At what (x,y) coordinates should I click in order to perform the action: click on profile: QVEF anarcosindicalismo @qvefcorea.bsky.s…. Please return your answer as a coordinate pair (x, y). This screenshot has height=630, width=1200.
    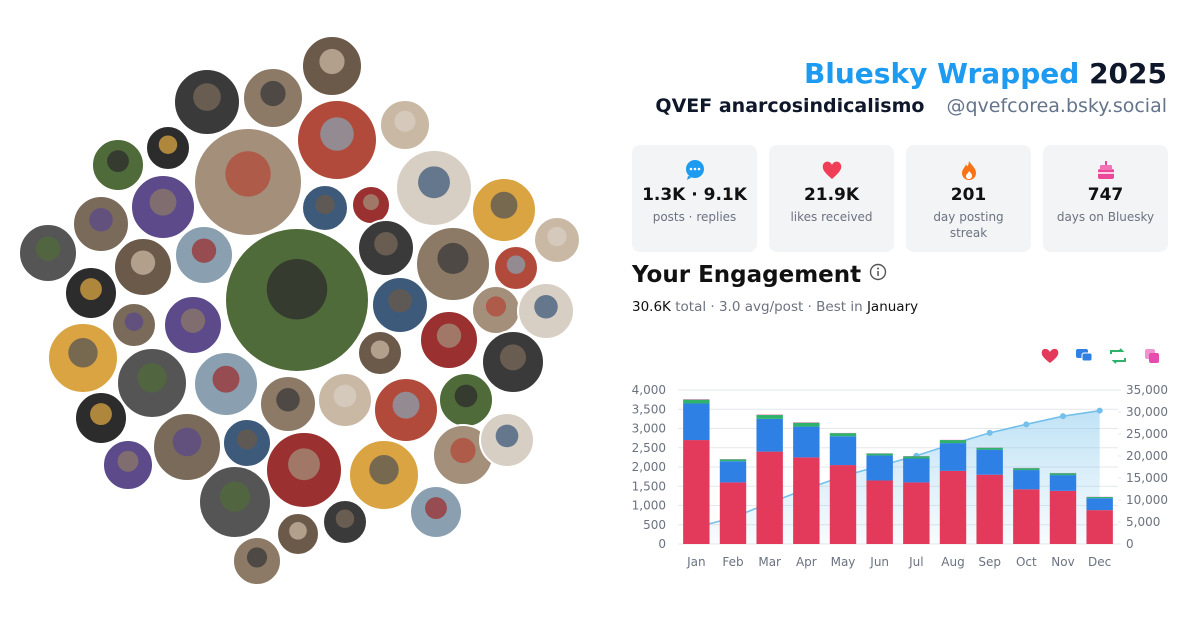
    Looking at the image, I should click on (911, 106).